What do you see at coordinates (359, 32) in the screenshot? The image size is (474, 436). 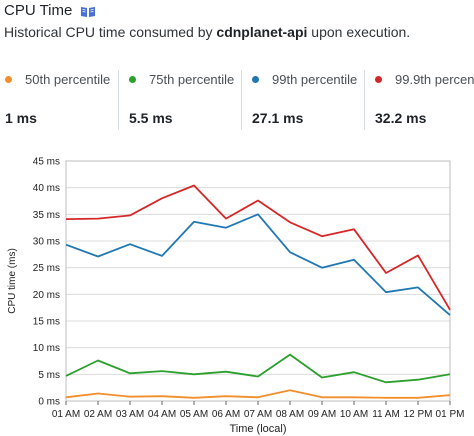 I see `subtitle-suffix: upon execution.` at bounding box center [359, 32].